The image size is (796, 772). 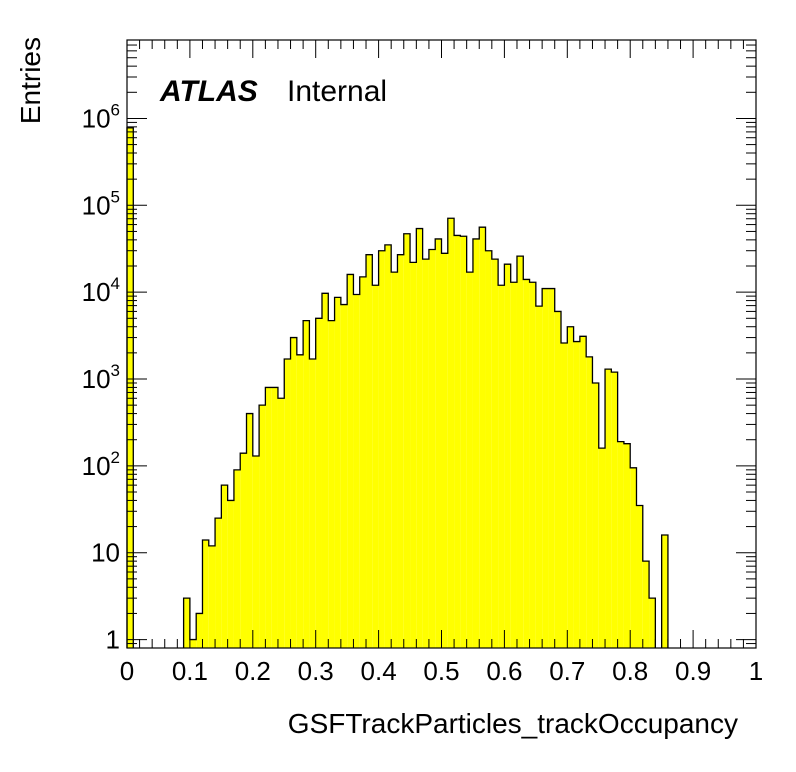 I want to click on x-tick-labels: 0 0.1 0.2 0.3 0.4 0.5 0.6 0.7 0.8 0.9 1, so click(x=441, y=671).